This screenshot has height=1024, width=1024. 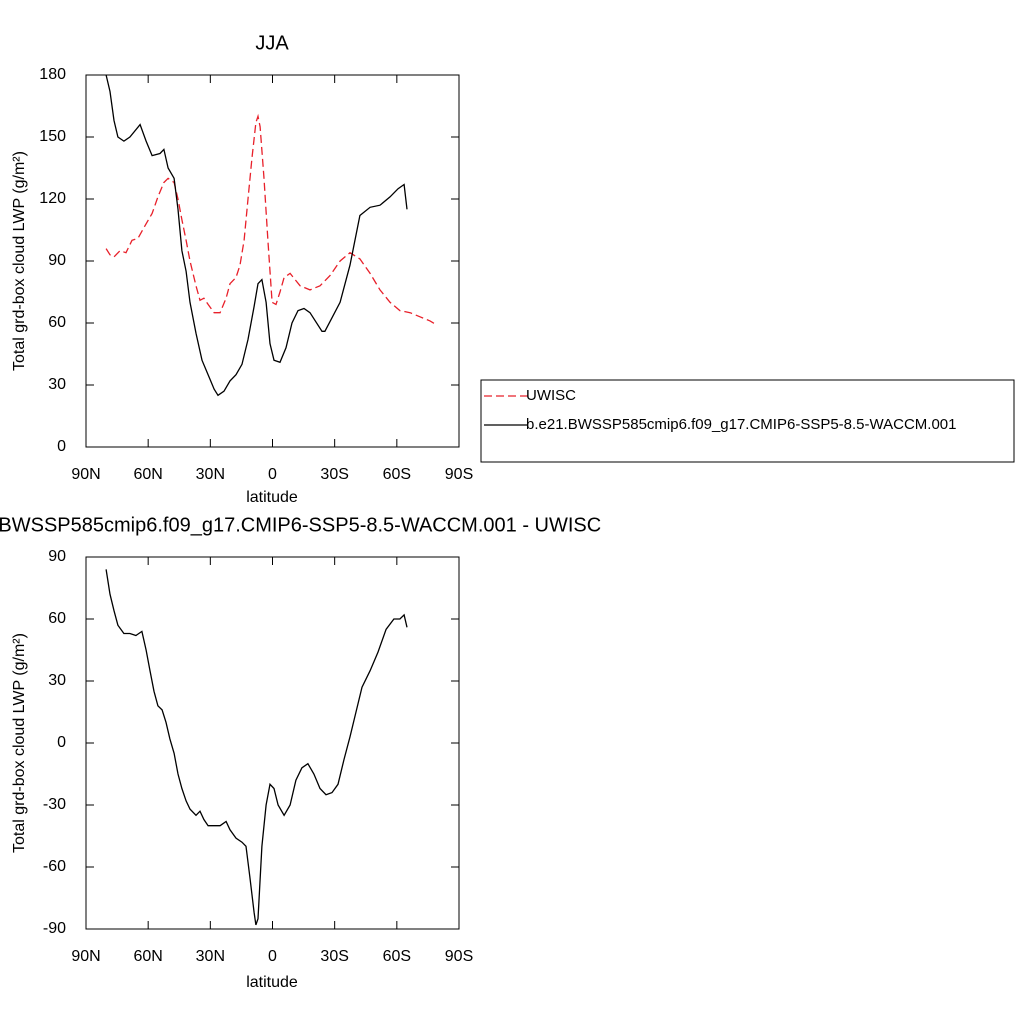 What do you see at coordinates (54, 928) in the screenshot?
I see `y-tick-label: -90` at bounding box center [54, 928].